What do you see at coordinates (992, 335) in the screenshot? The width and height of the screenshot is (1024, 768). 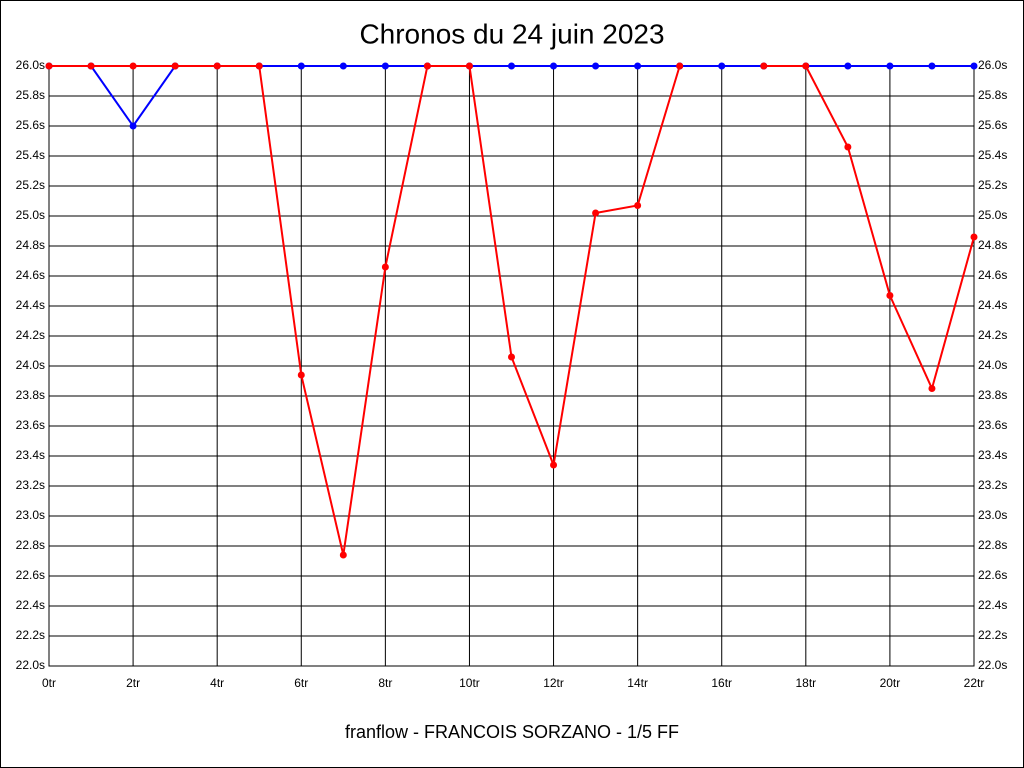 I see `y2-tick-label: 24.2s` at bounding box center [992, 335].